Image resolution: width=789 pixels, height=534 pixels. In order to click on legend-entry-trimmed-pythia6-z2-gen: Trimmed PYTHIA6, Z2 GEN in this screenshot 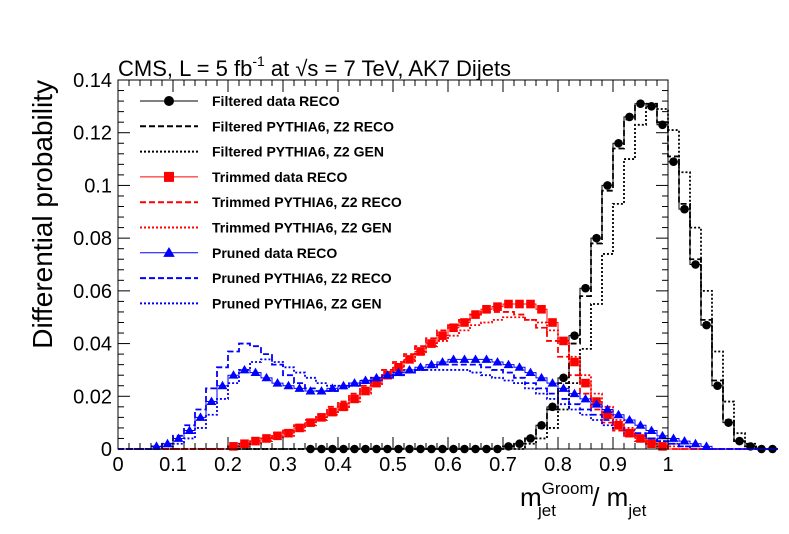, I will do `click(266, 228)`.